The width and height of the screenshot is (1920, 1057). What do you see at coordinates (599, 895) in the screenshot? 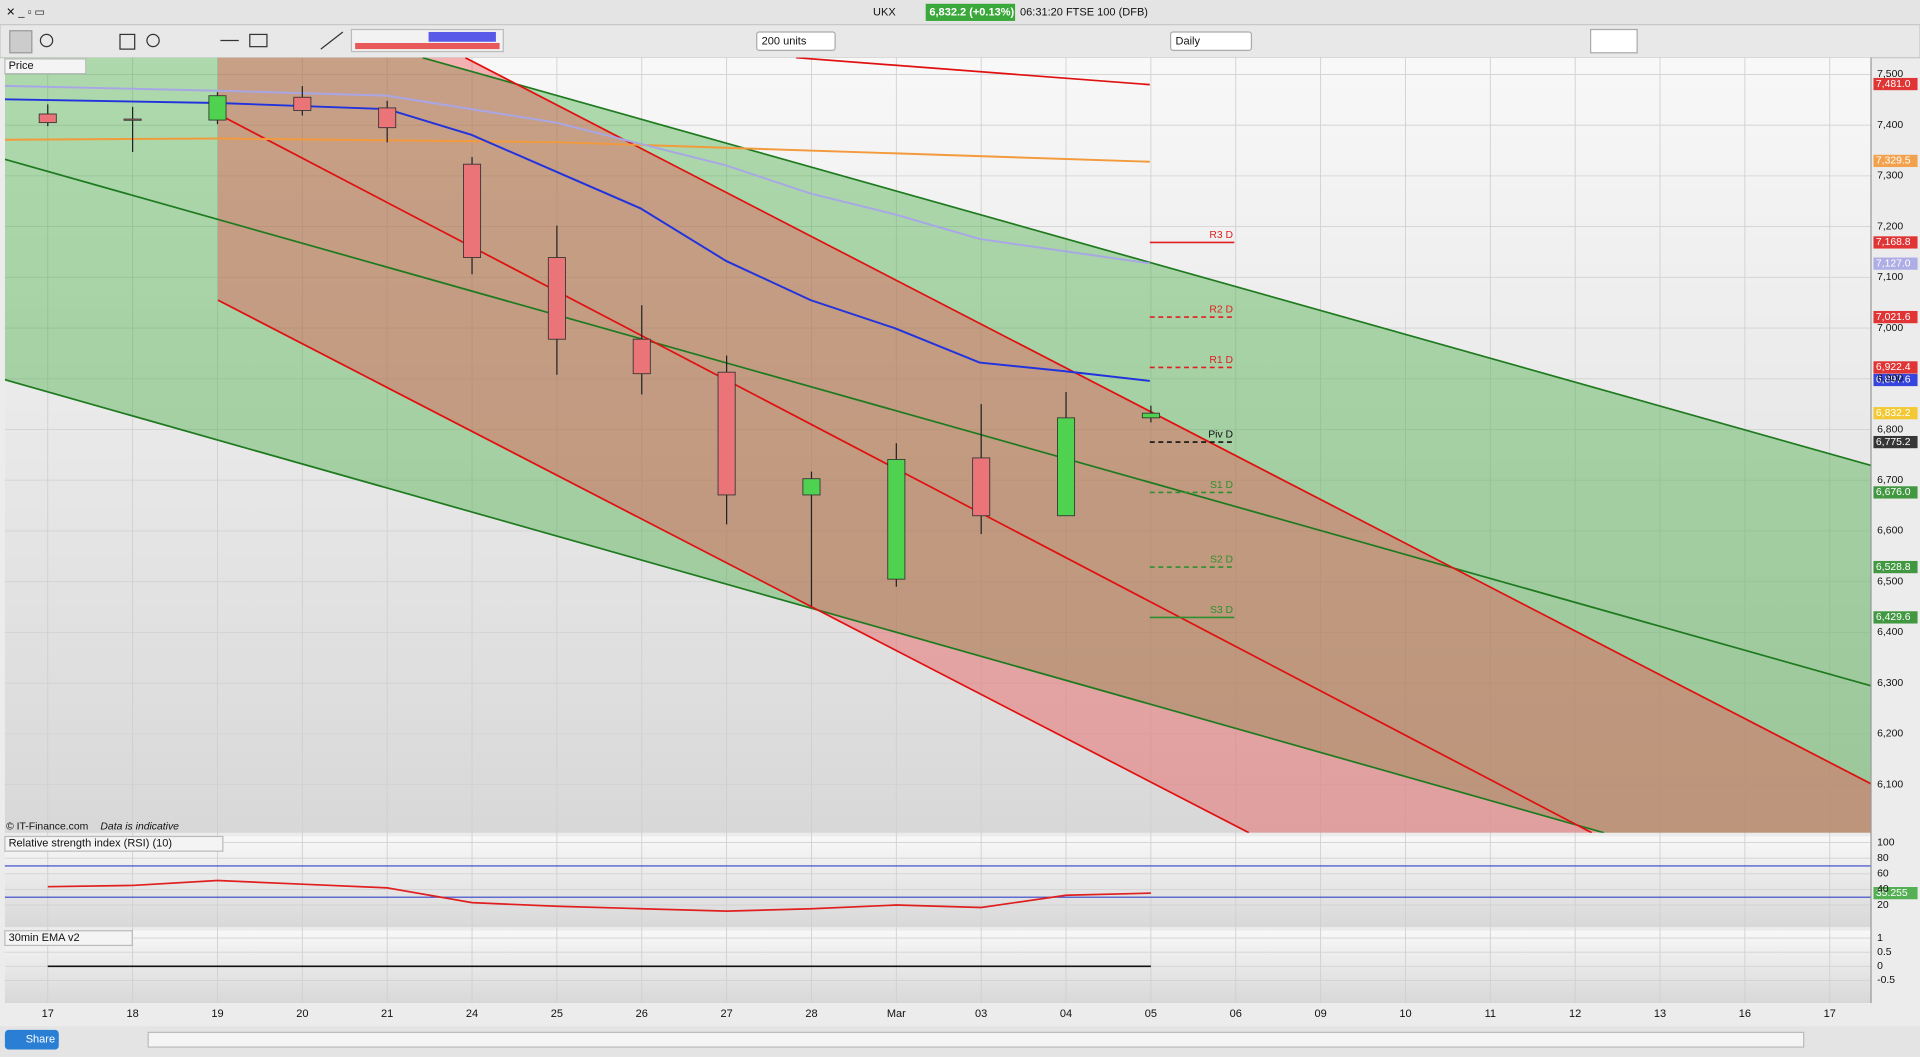
I see `series-line` at bounding box center [599, 895].